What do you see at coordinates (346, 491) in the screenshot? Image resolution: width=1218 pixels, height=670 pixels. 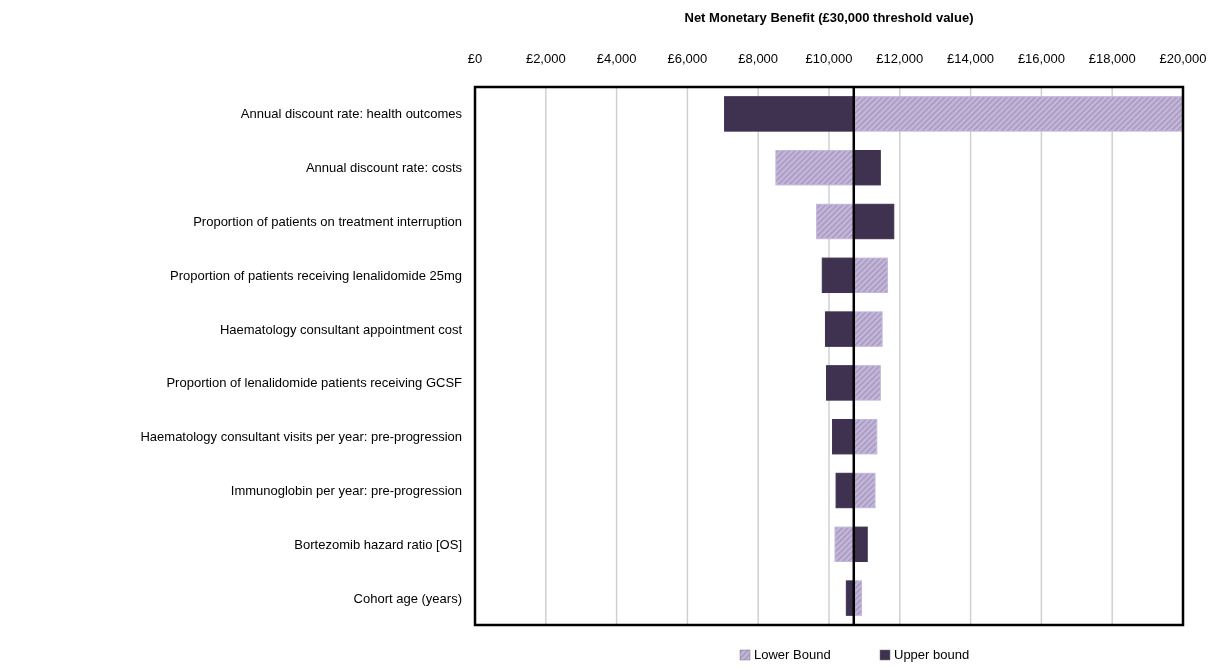 I see `y-tick-label: Immunoglobin per year: pre-progression` at bounding box center [346, 491].